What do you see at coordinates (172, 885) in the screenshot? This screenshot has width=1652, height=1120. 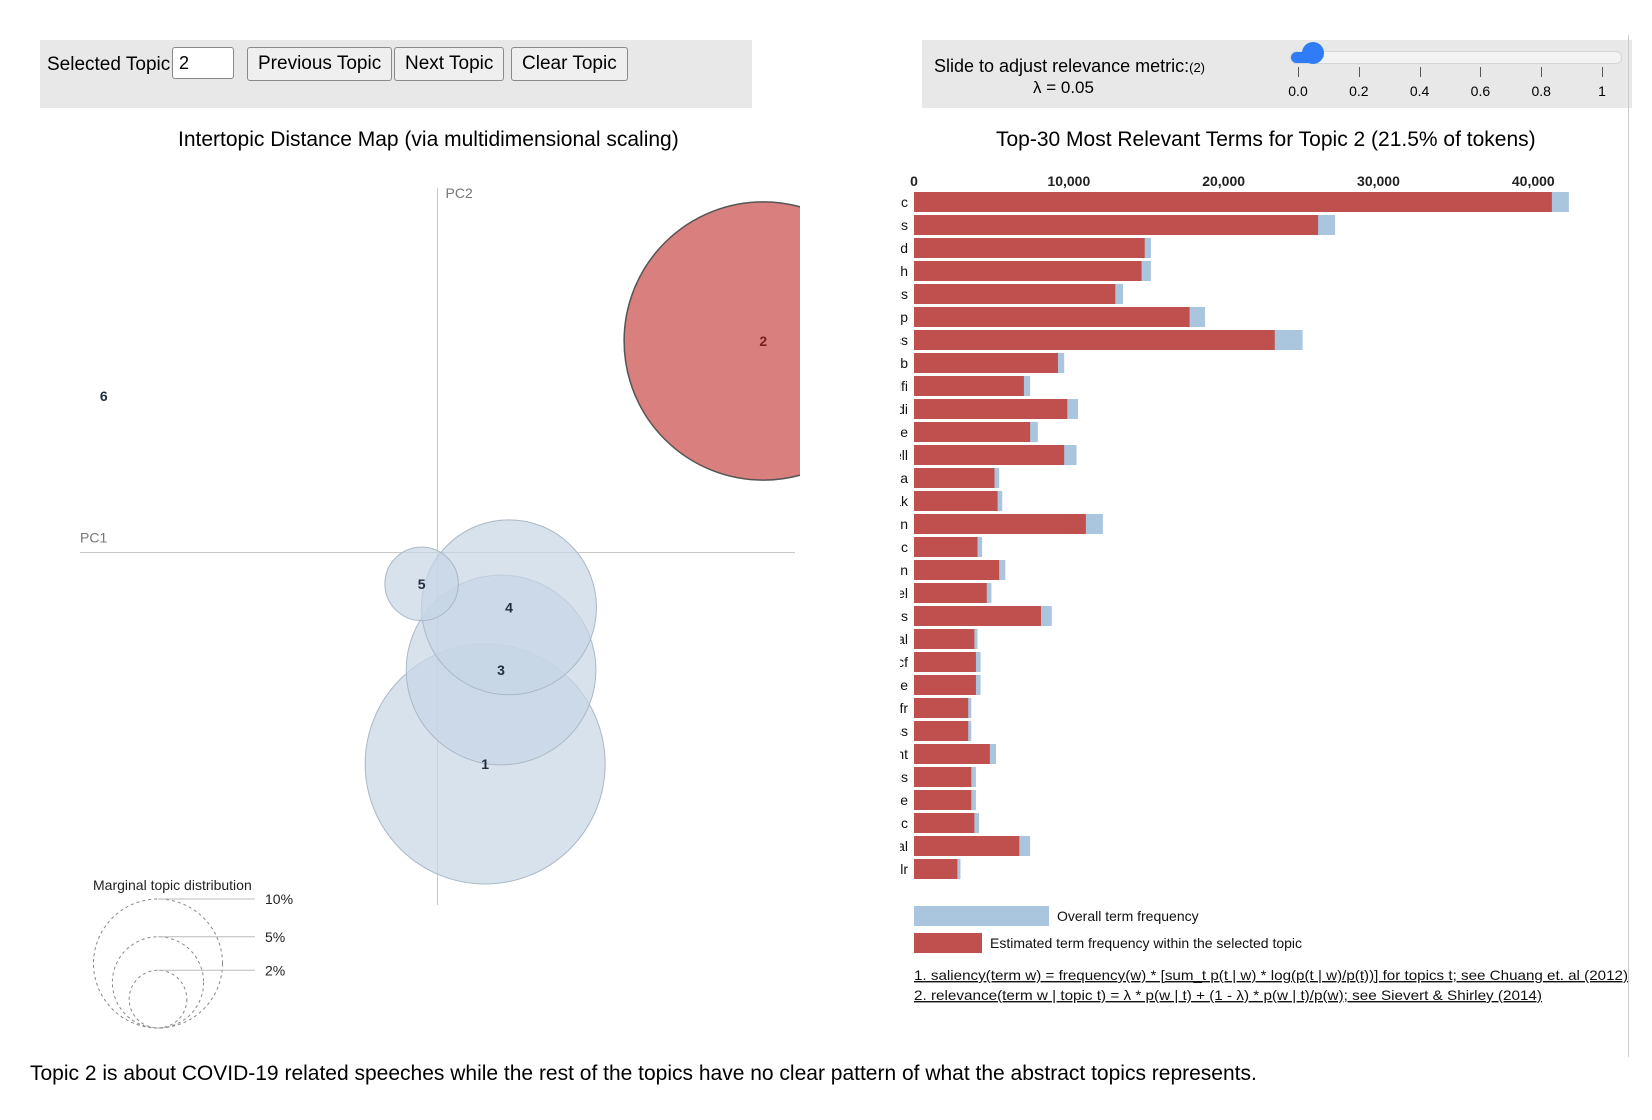 I see `size-legend-title: Marginal topic distribution` at bounding box center [172, 885].